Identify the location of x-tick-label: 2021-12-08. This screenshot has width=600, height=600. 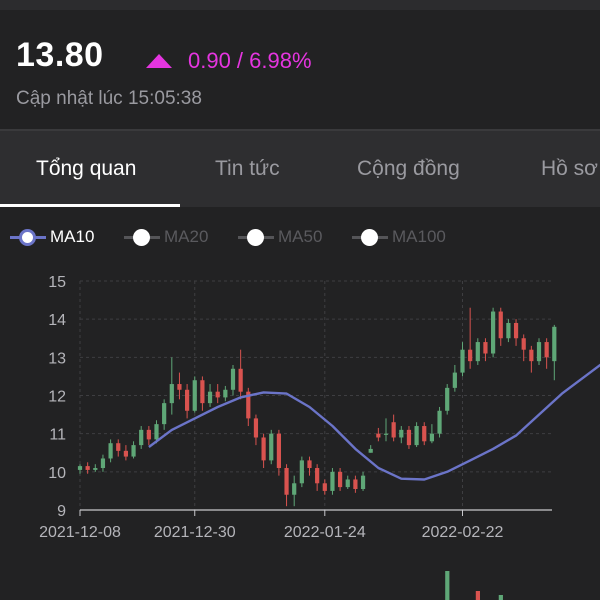
(80, 532).